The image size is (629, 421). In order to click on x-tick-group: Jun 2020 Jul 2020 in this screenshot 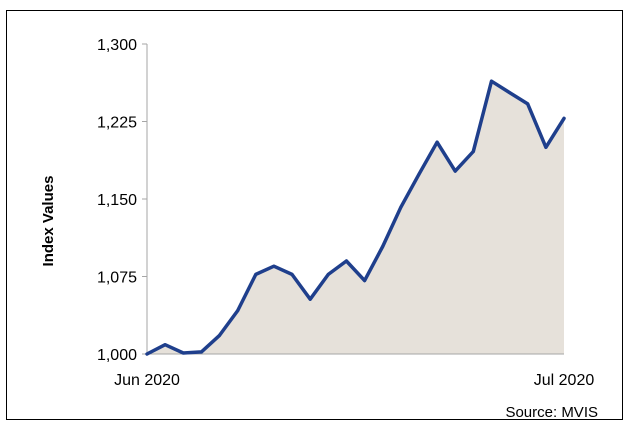, I will do `click(354, 380)`.